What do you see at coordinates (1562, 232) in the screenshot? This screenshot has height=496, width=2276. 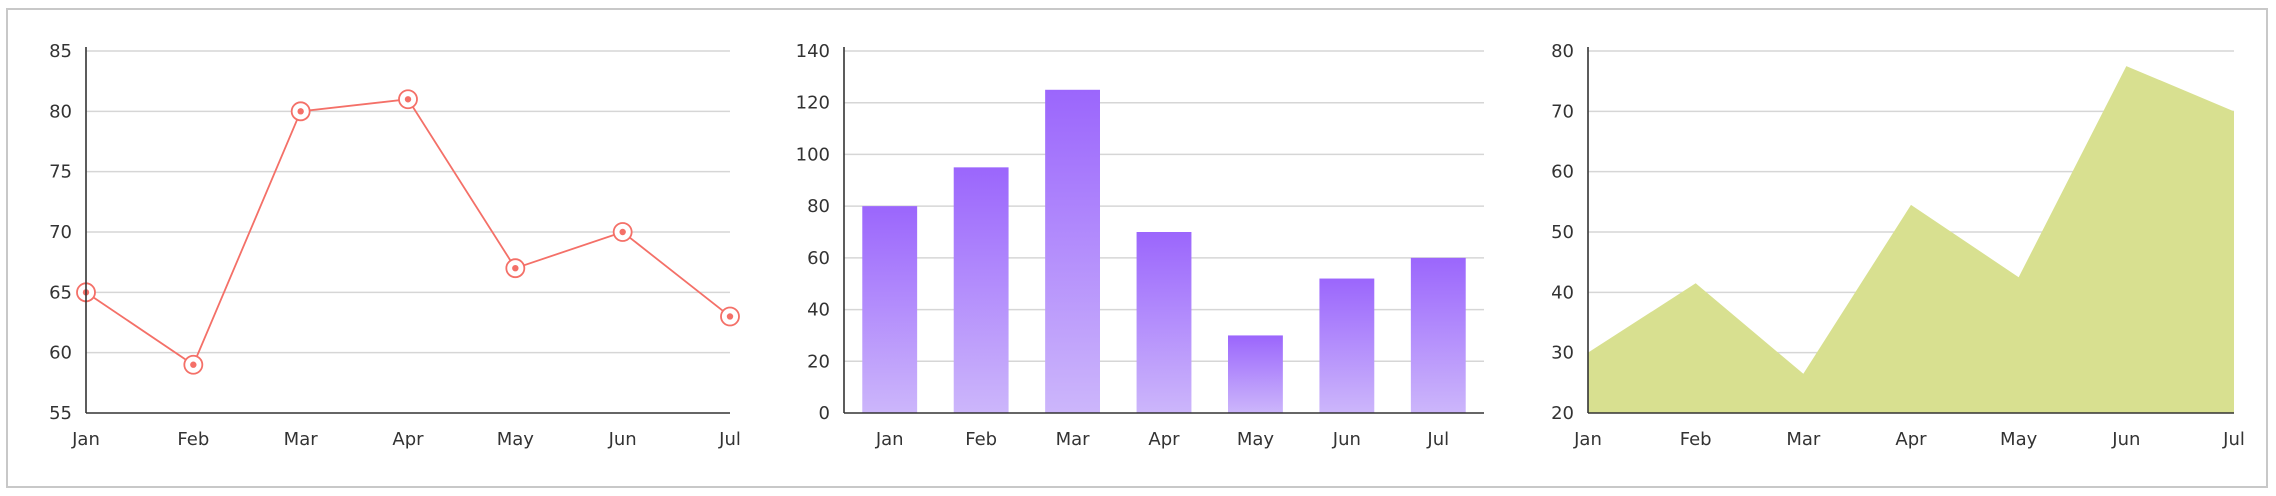 I see `y-tick-label: 50` at bounding box center [1562, 232].